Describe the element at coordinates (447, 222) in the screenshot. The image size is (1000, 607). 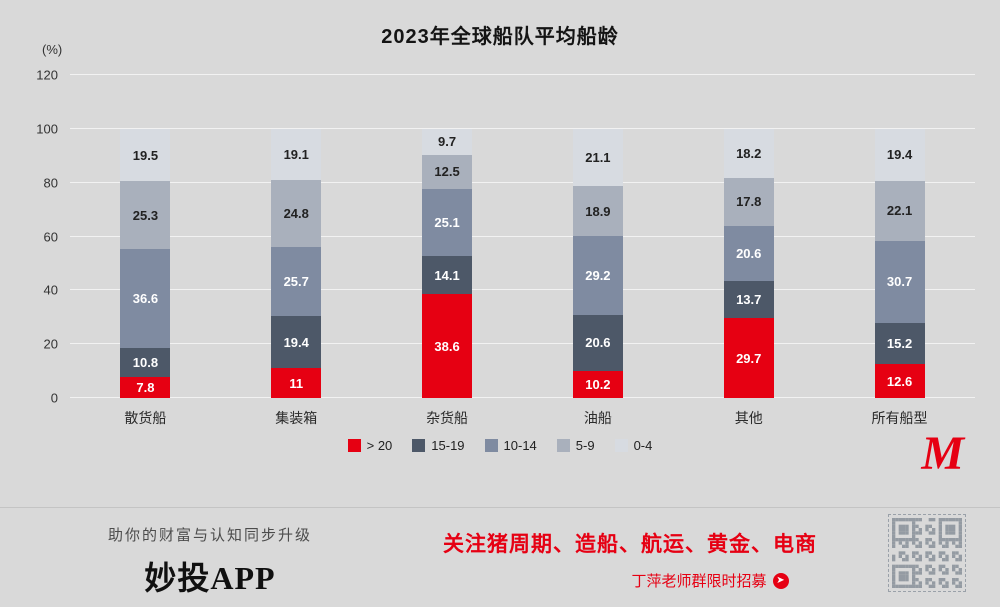
I see `bar-segment: 25.1` at that location.